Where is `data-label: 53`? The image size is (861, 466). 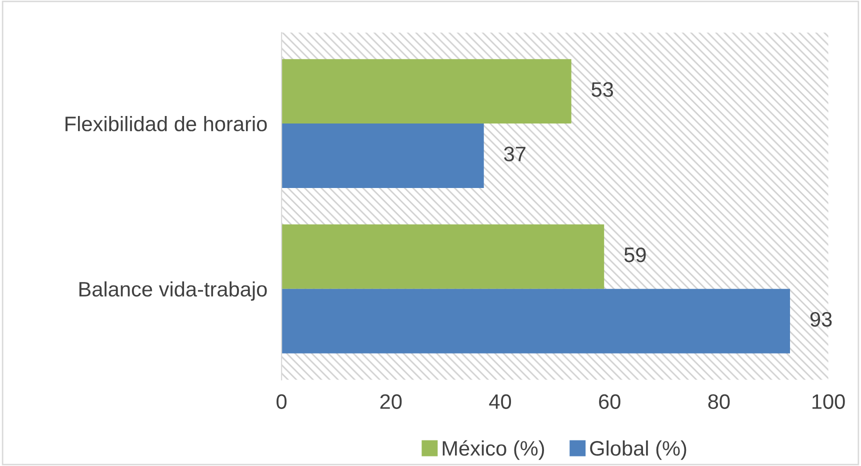
data-label: 53 is located at coordinates (603, 89).